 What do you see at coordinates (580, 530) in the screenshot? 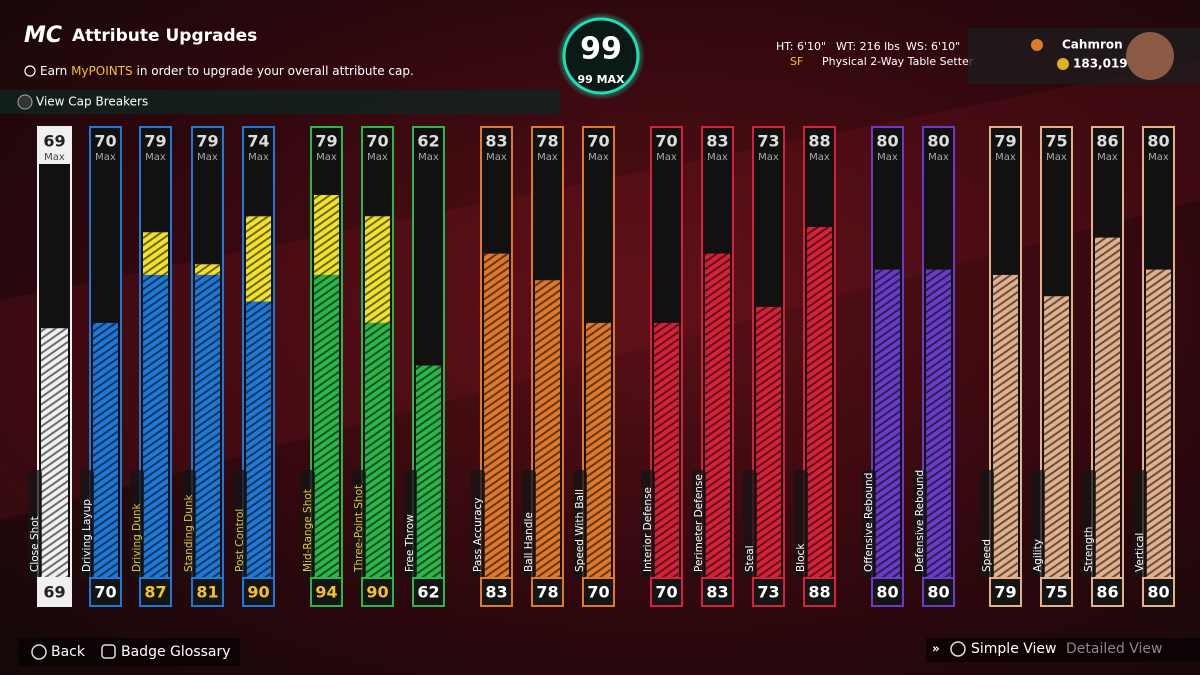
I see `attribute-name: Speed With Ball` at bounding box center [580, 530].